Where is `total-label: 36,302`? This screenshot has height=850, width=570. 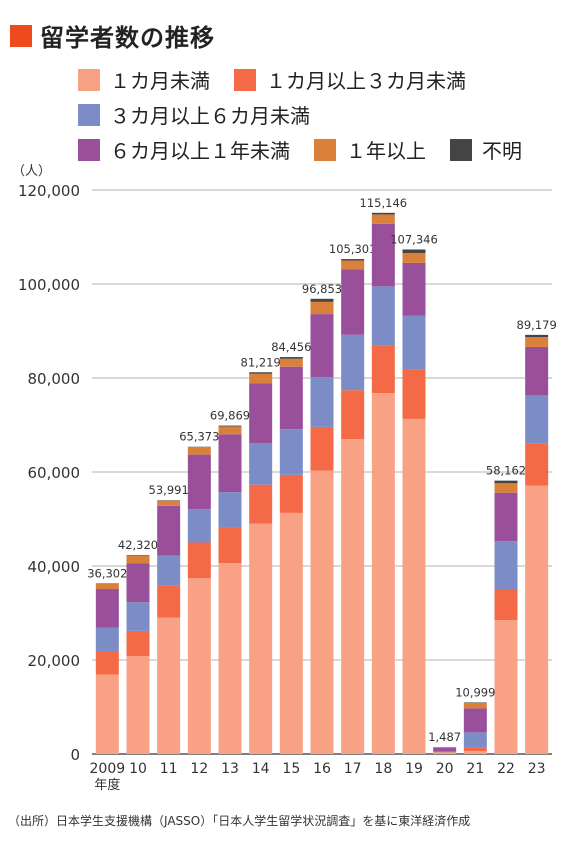 total-label: 36,302 is located at coordinates (107, 573).